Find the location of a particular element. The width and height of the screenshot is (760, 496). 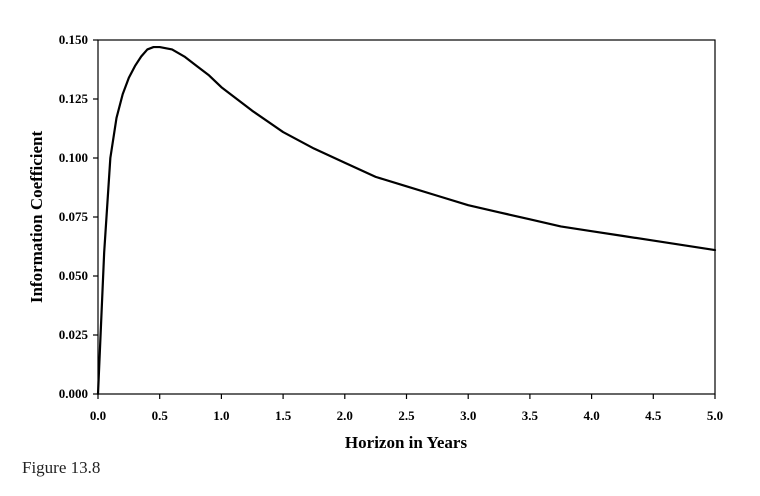

y-axis: 0.000 0.025 0.050 0.075 0.100 0.125 0.150 is located at coordinates (78, 216).